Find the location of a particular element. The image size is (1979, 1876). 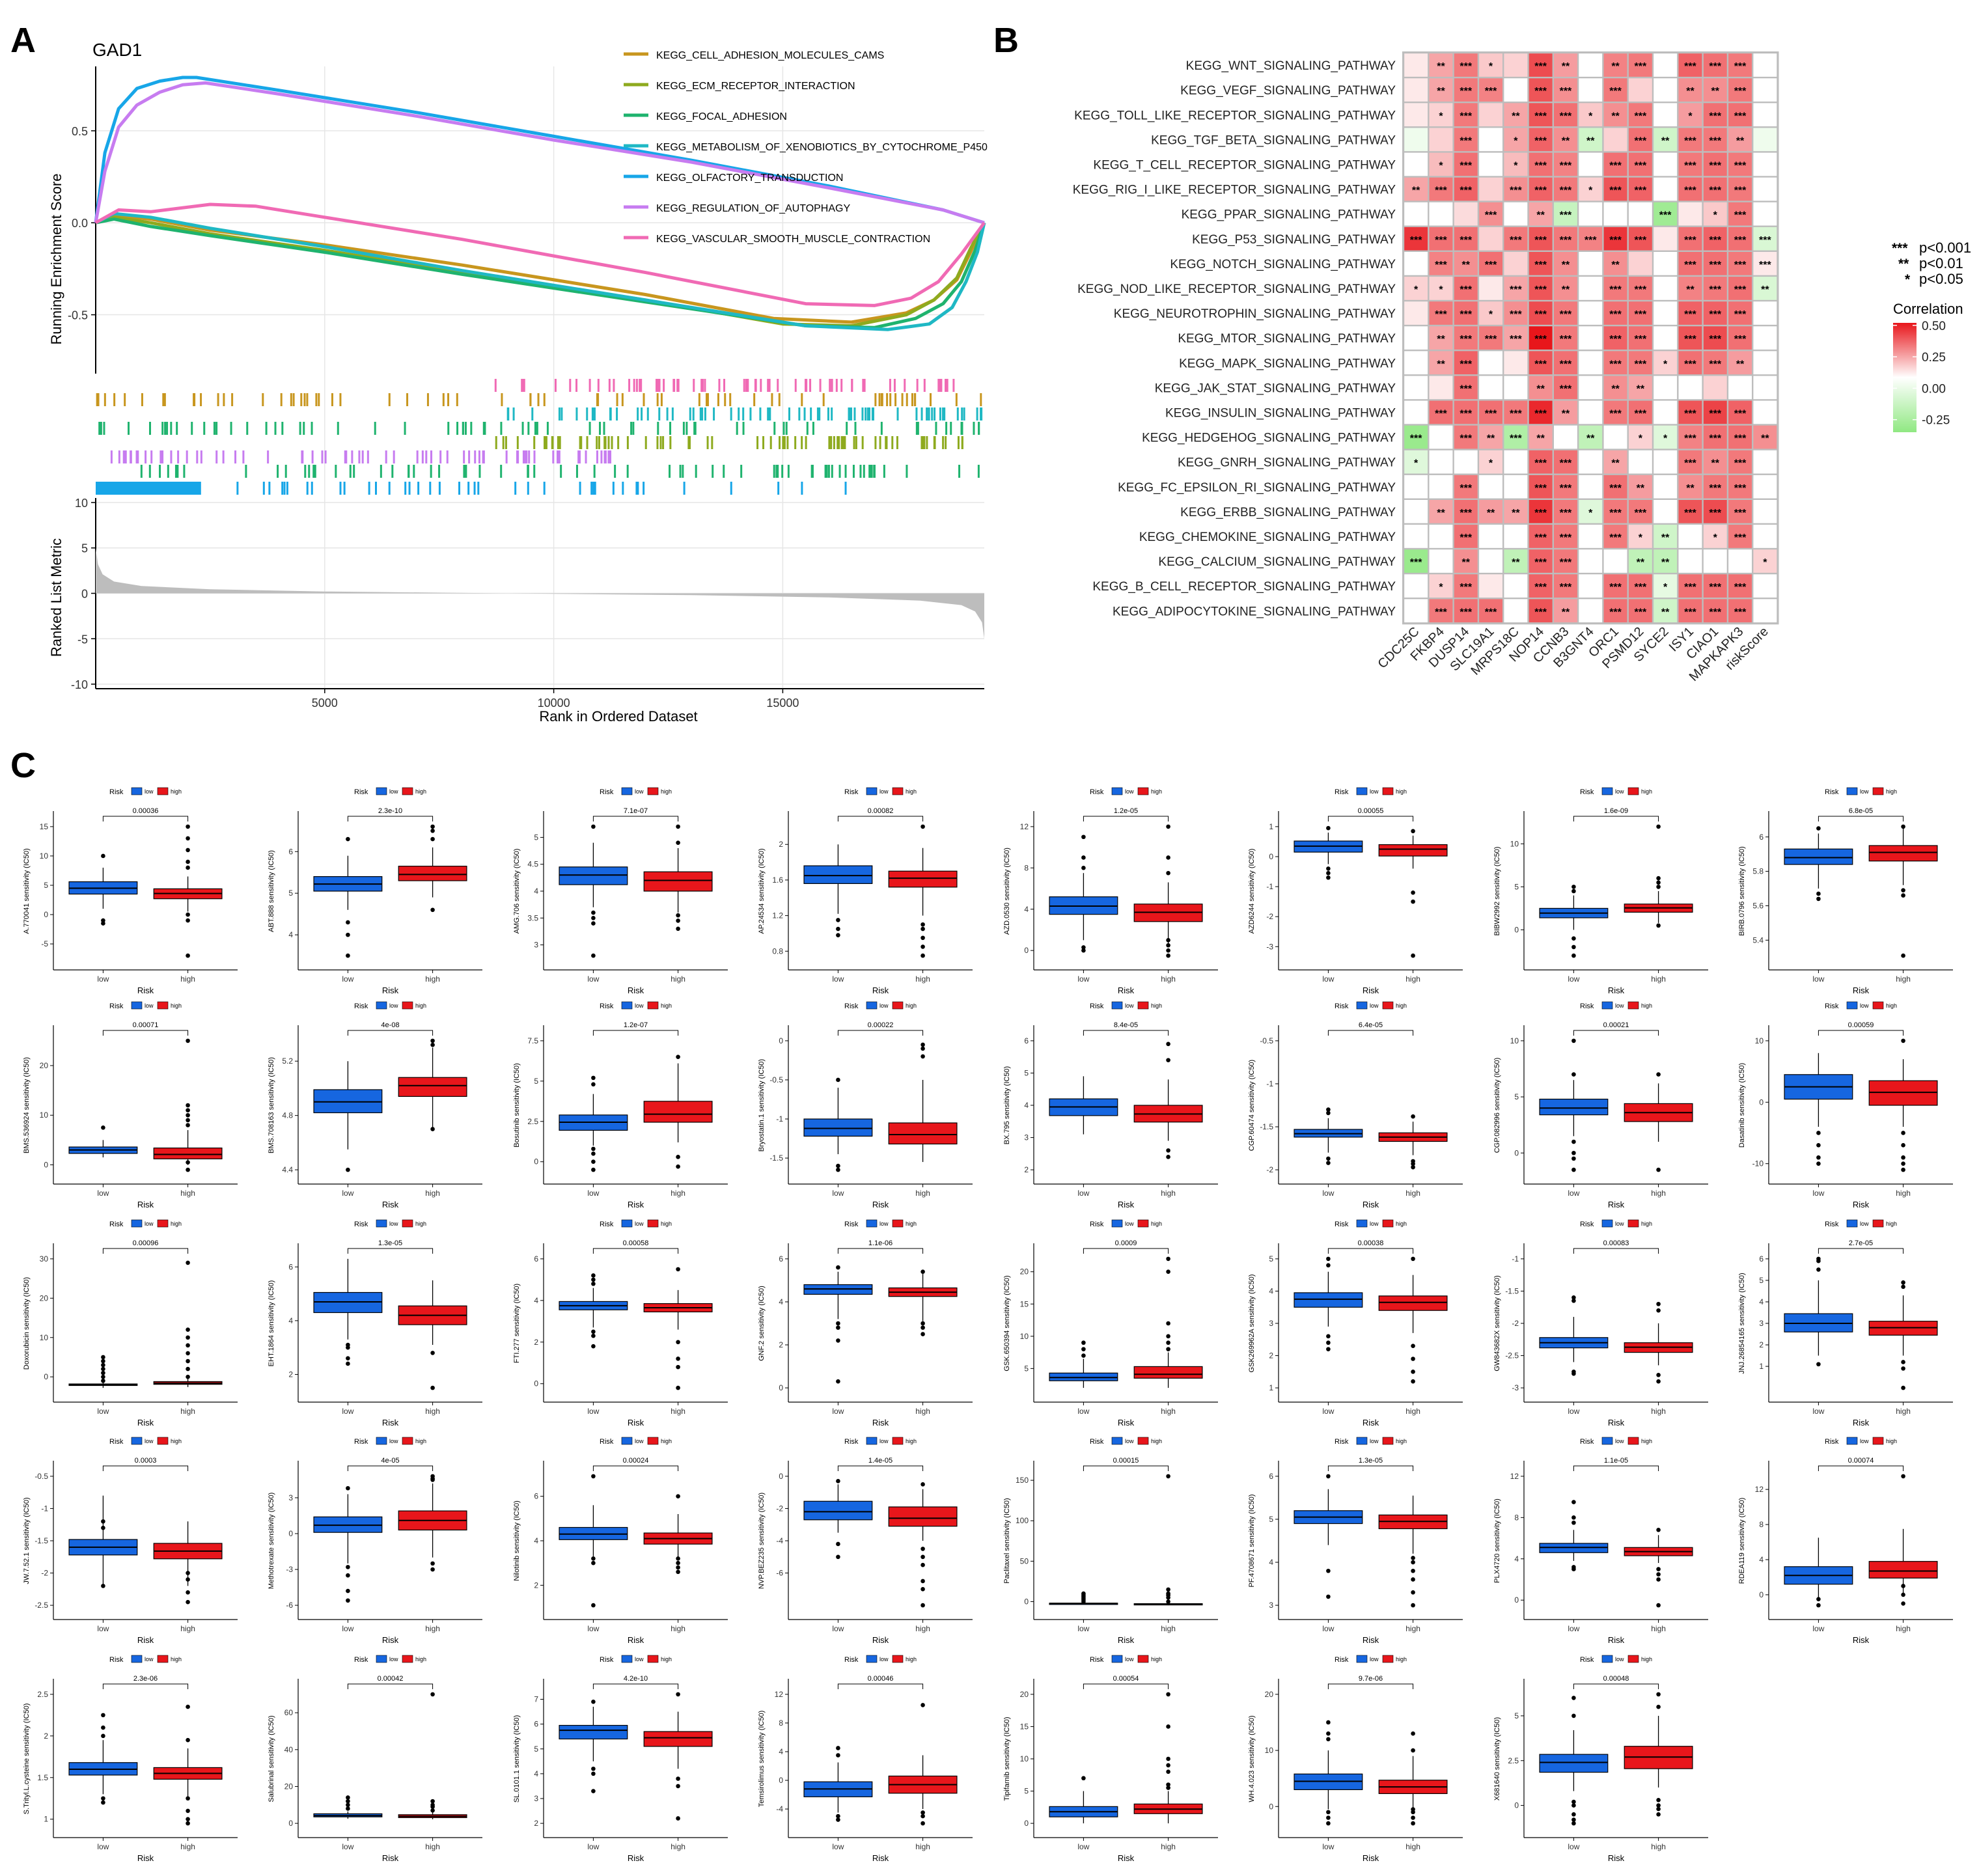

heatmap-row-label: KEGG_ADIPOCYTOKINE_SIGNALING_PATHWAY is located at coordinates (1254, 611).